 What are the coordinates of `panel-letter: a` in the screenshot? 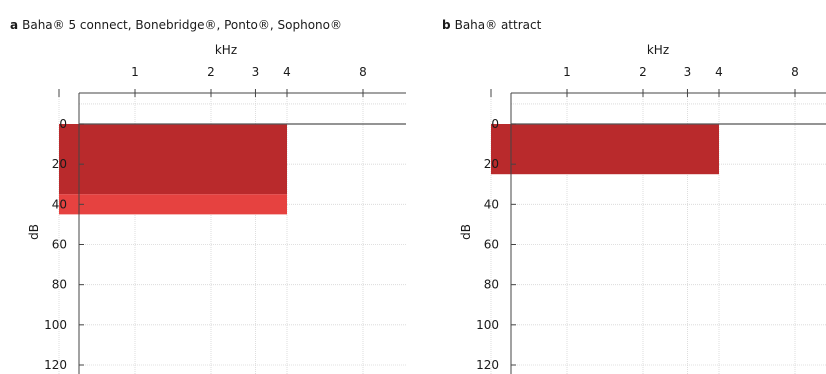 It's located at (14, 25).